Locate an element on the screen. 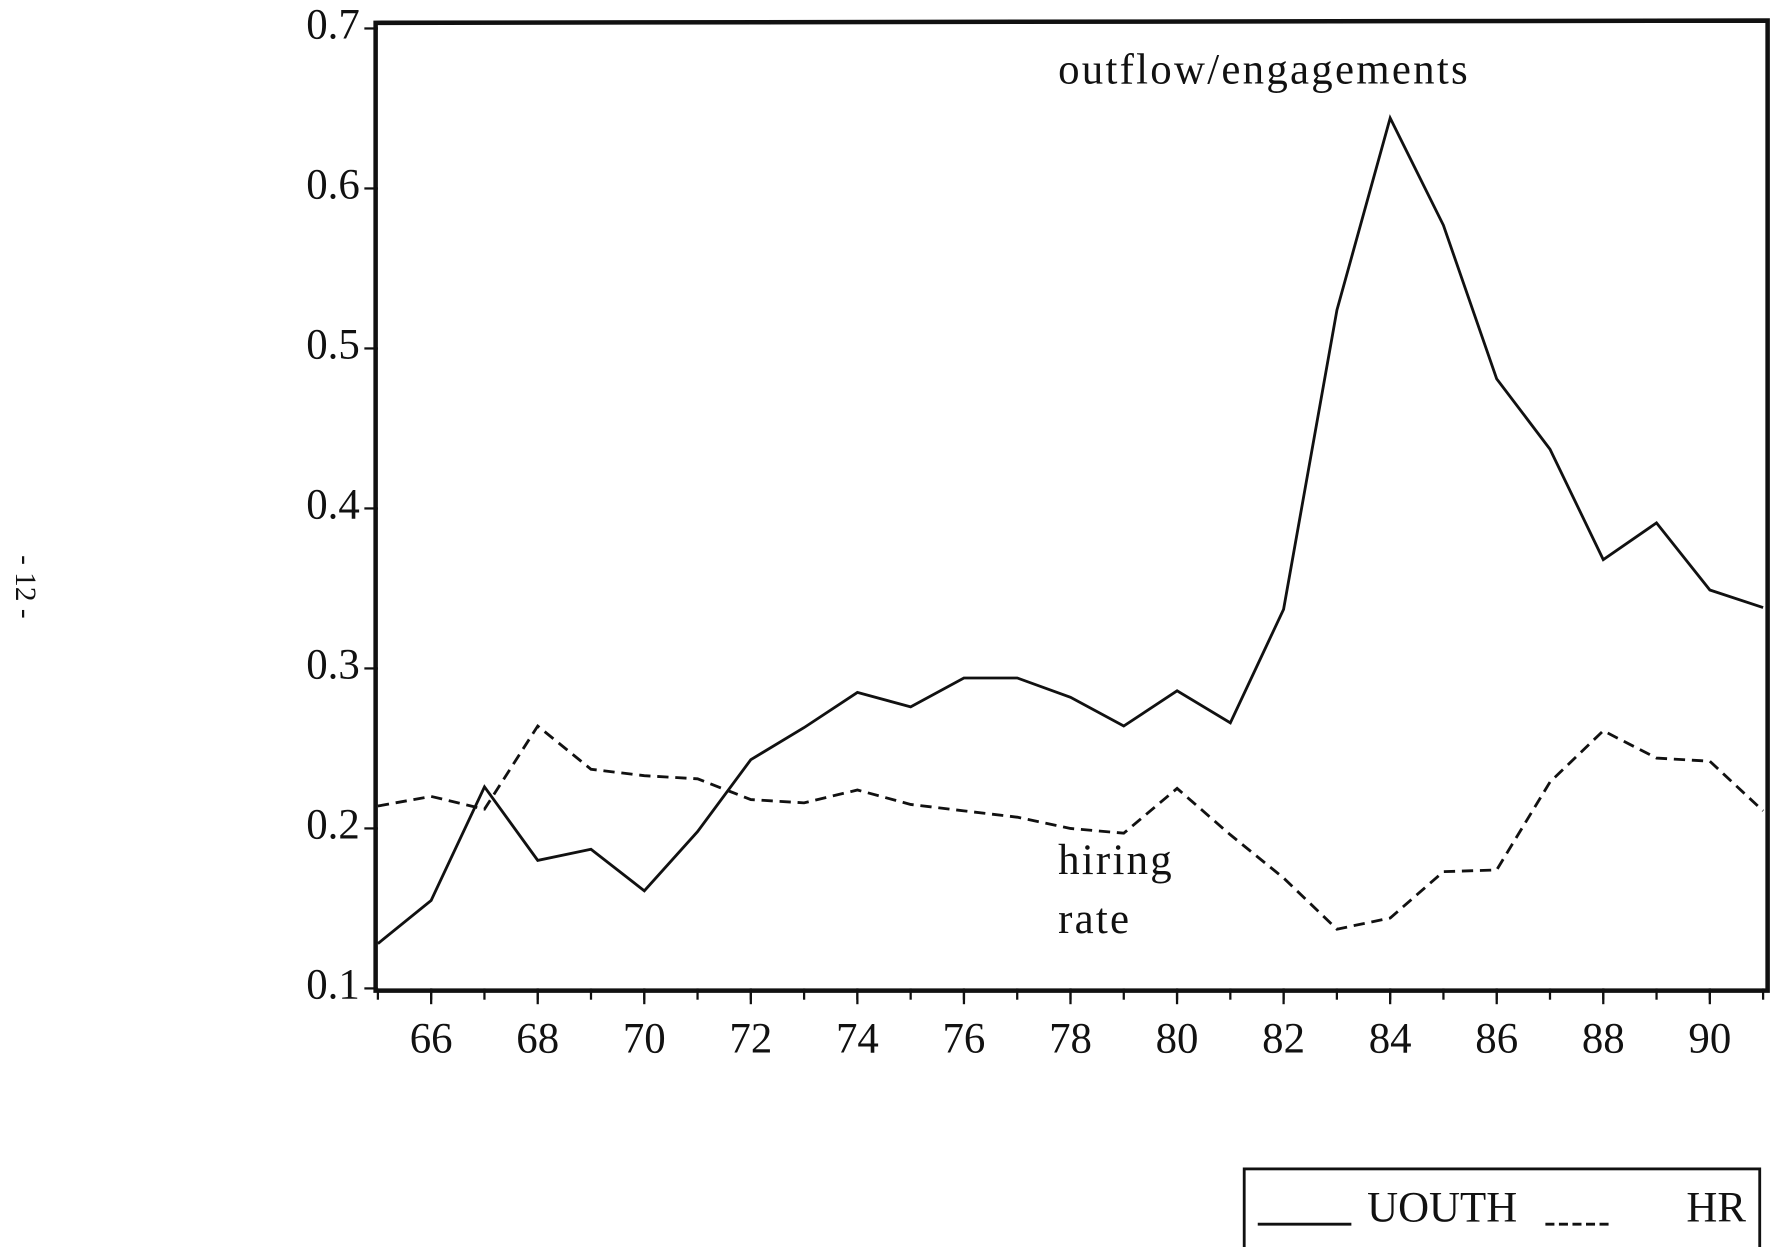  legend-label: UOUTH is located at coordinates (1442, 1208).